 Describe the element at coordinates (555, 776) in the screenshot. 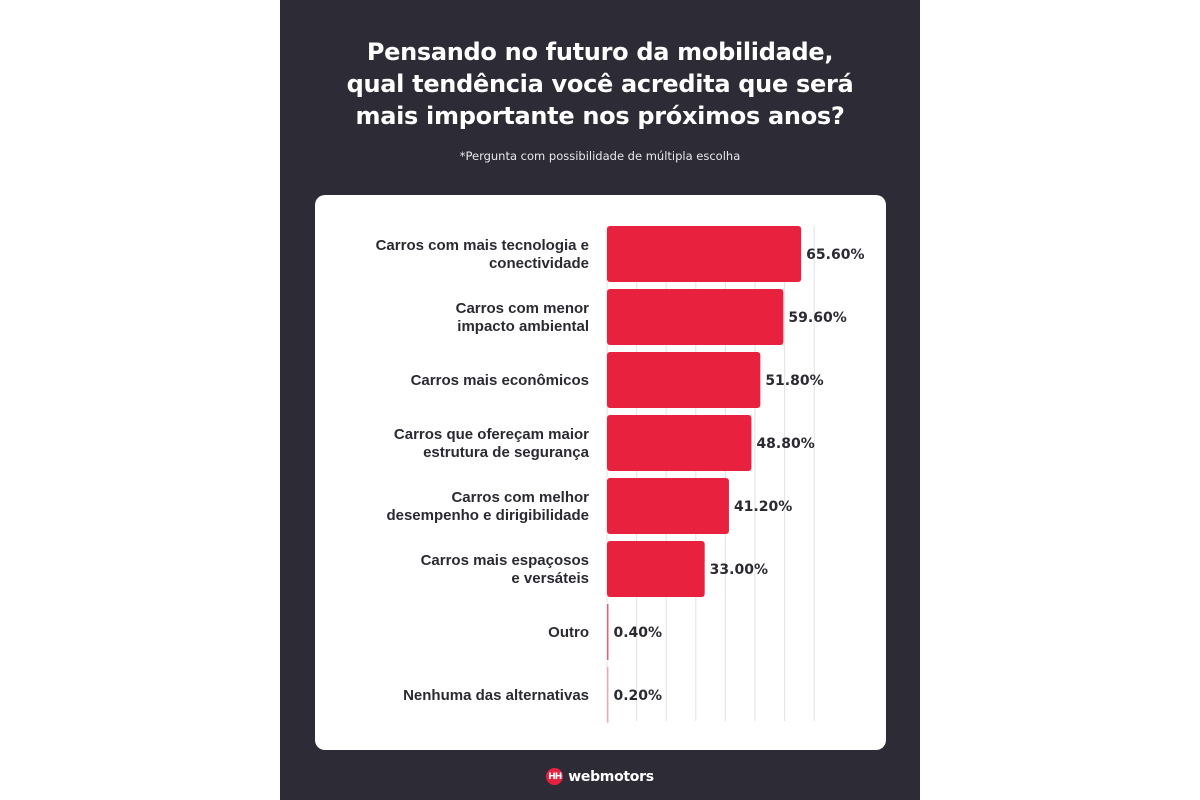

I see `webmotors-logo-icon: HH` at that location.